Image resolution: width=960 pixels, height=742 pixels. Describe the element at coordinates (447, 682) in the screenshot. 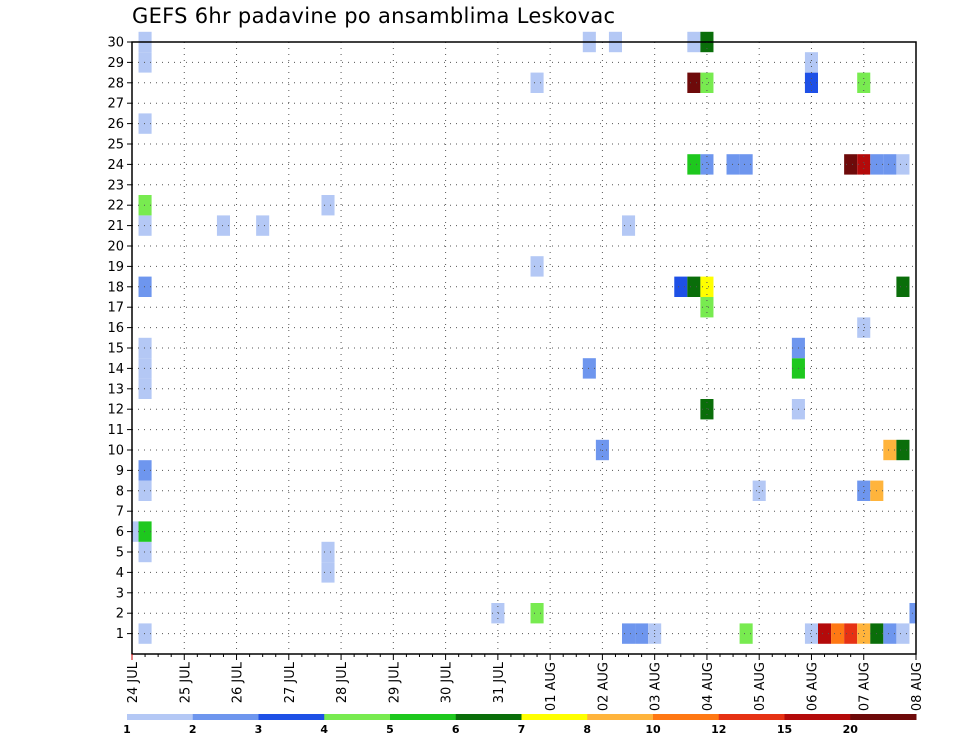

I see `x-tick-label: 30 JUL` at that location.